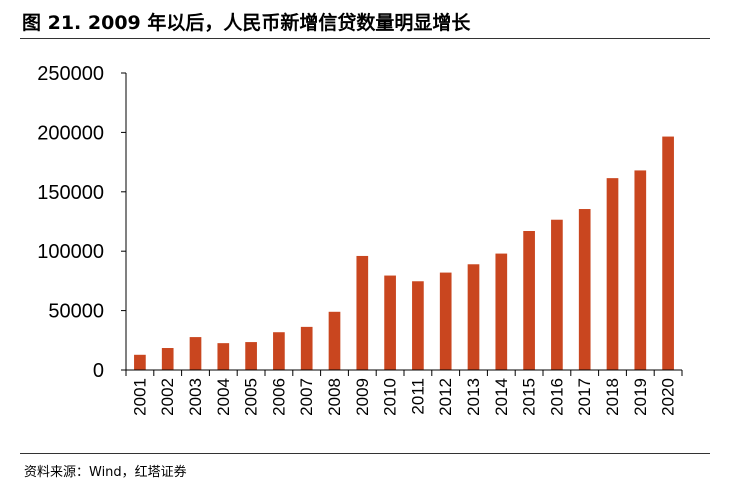  What do you see at coordinates (105, 472) in the screenshot?
I see `source-note: 资料来源：Wind，红塔证券` at bounding box center [105, 472].